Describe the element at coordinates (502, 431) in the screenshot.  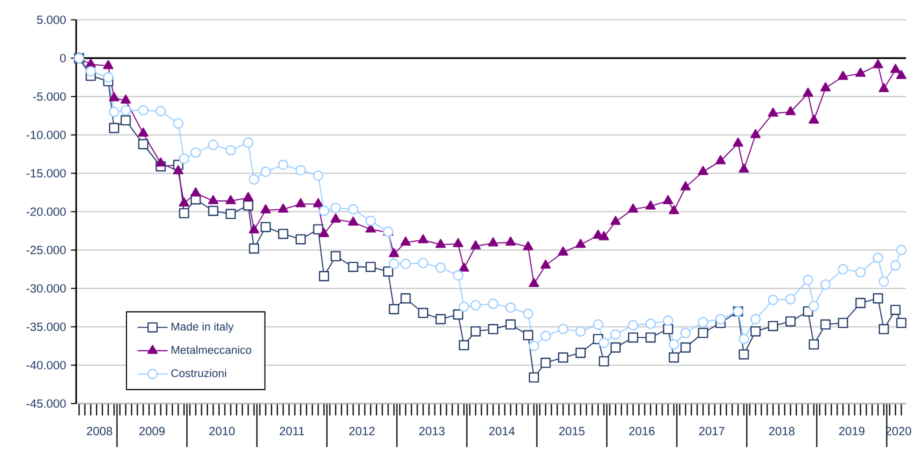
I see `x-tick-label: 2014` at that location.